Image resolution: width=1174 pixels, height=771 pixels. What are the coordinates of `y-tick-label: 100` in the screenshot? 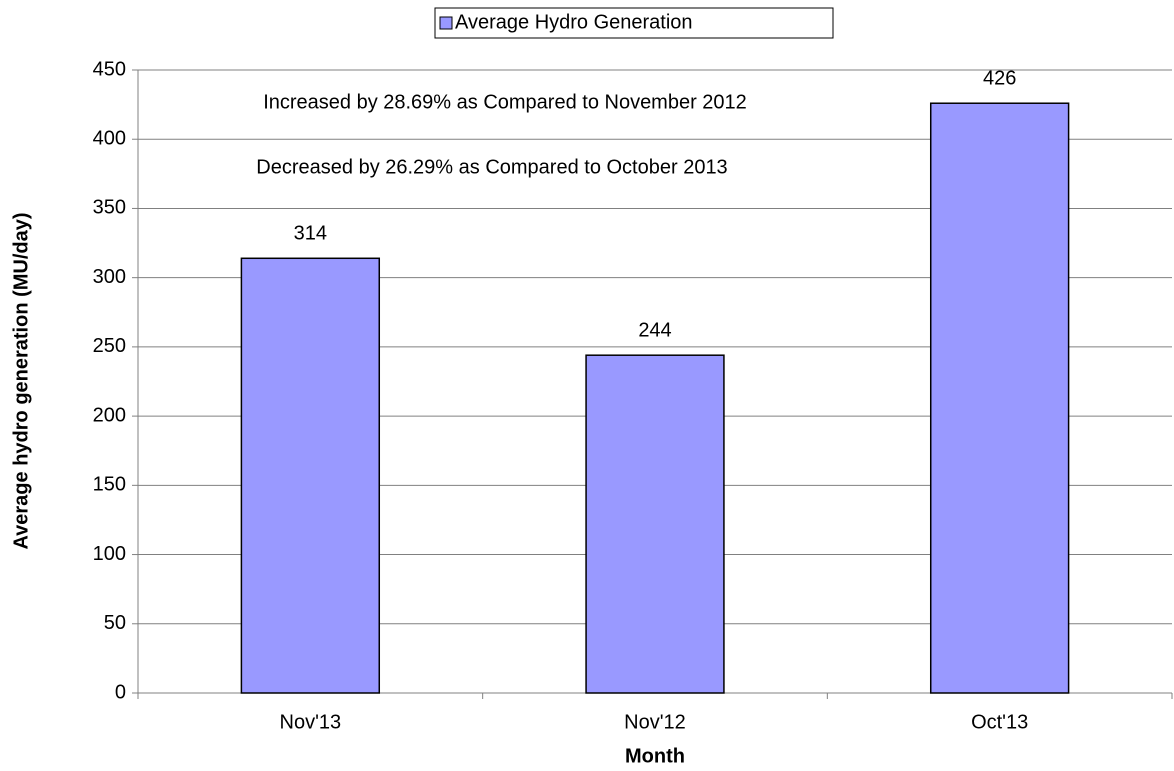 It's located at (109, 554).